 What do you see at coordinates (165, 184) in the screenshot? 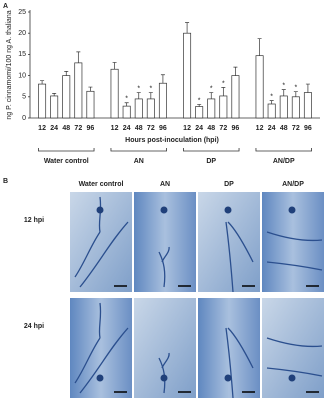
I see `column-label: AN` at bounding box center [165, 184].